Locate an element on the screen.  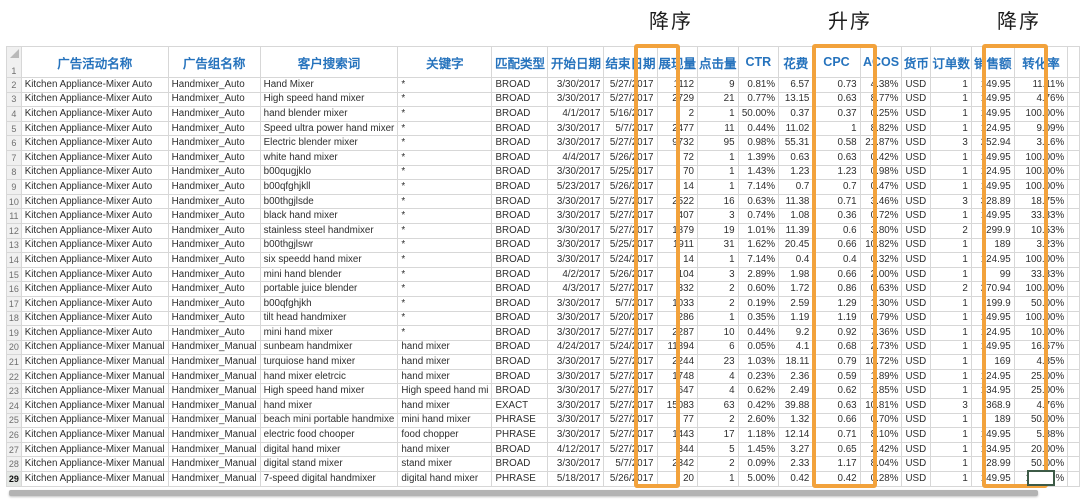
row-number: 8 is located at coordinates (14, 172).